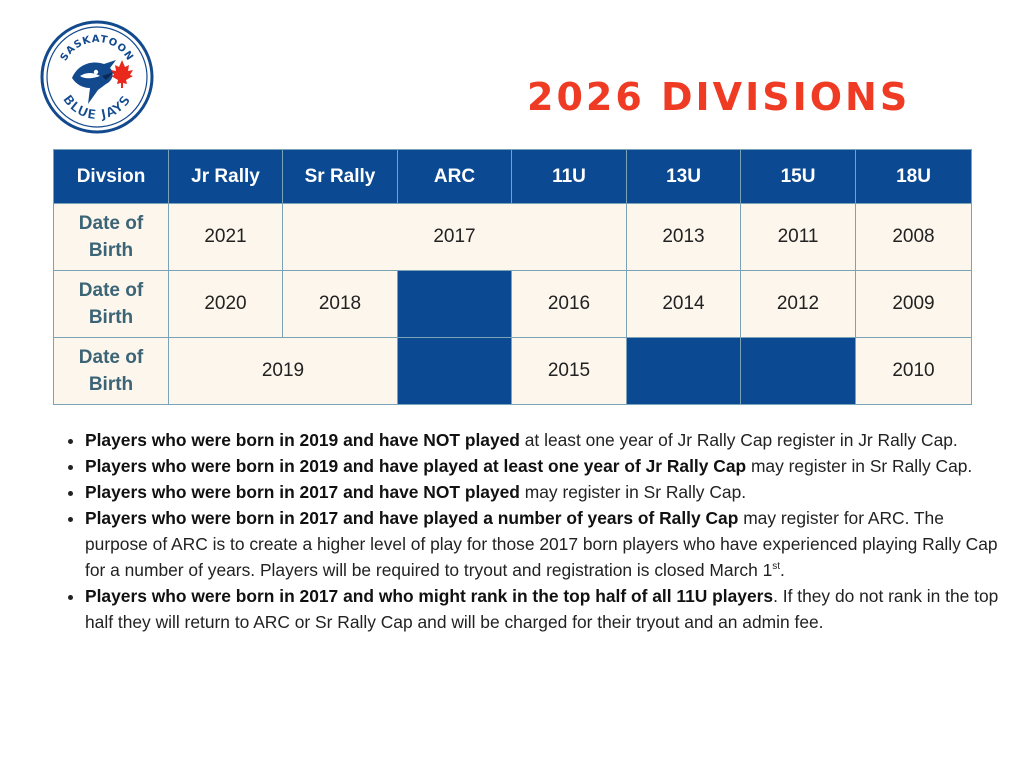 The height and width of the screenshot is (768, 1024). Describe the element at coordinates (225, 237) in the screenshot. I see `cell-jr-rally: 2021` at that location.